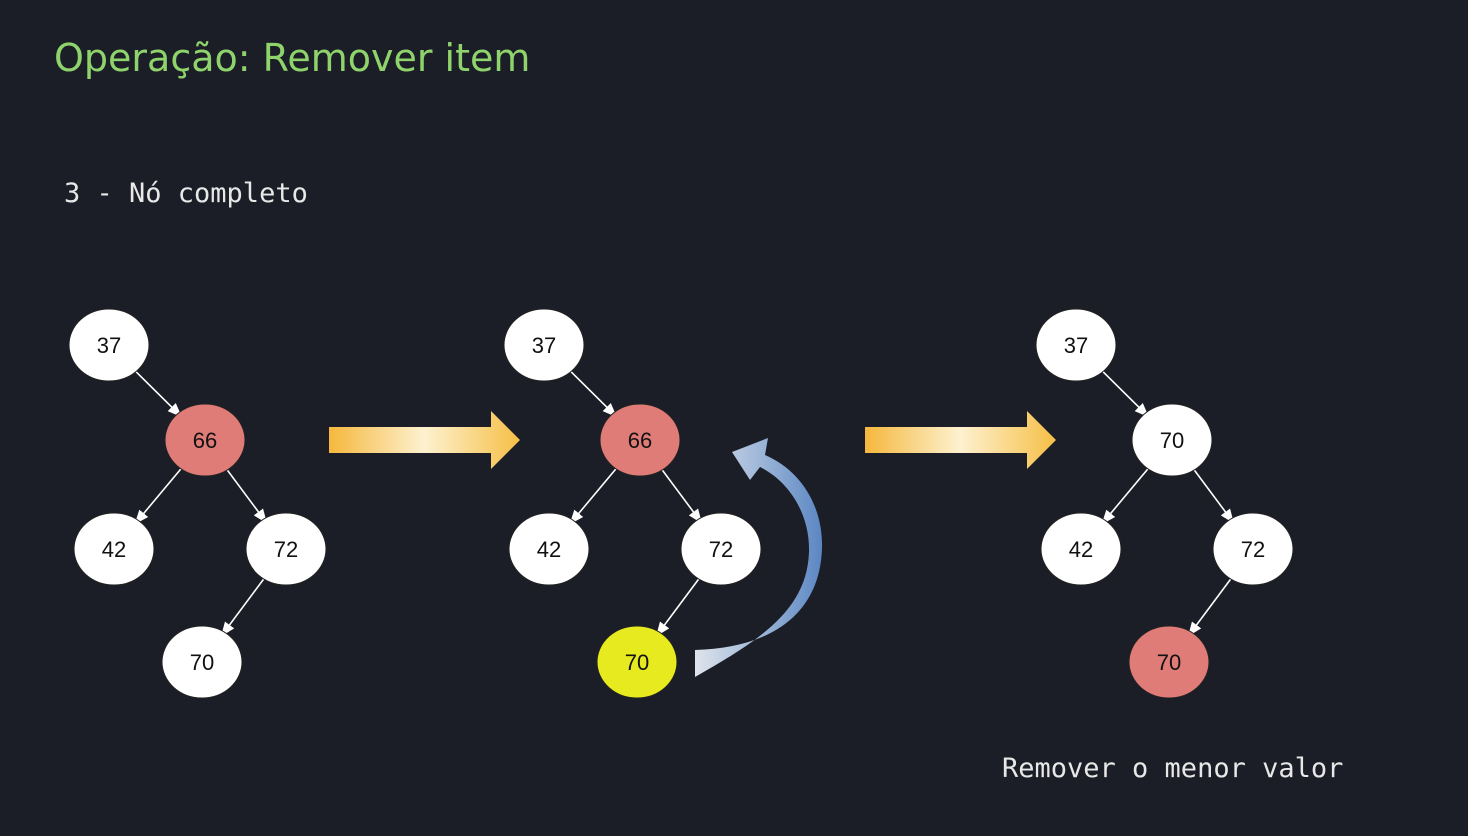 The image size is (1468, 836). I want to click on tree-node-successor: 70, so click(637, 662).